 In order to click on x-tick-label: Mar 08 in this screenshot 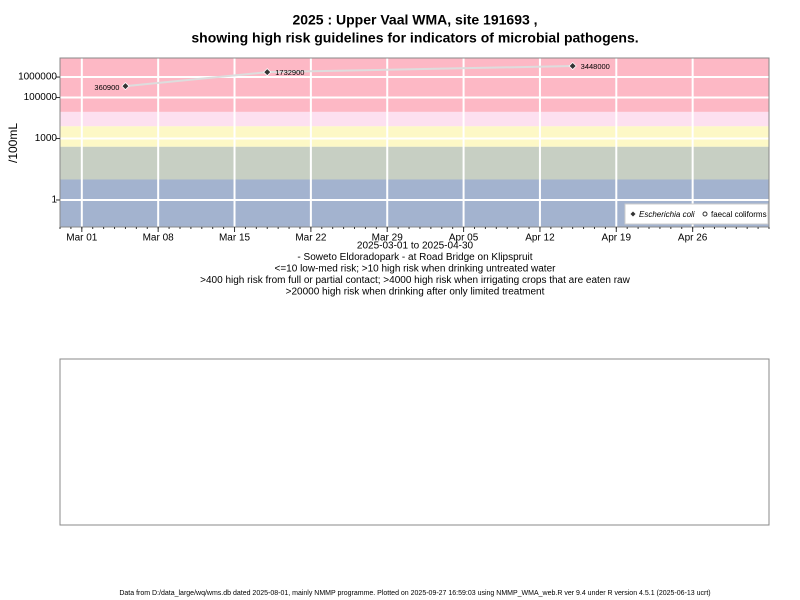, I will do `click(159, 238)`.